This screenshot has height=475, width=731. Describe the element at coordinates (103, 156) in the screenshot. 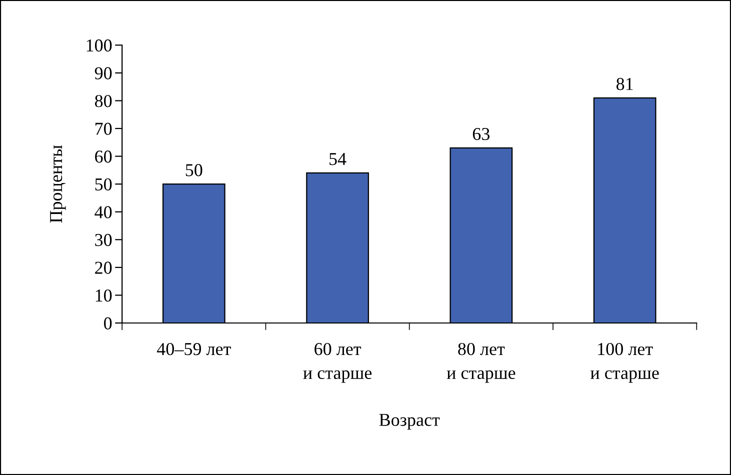

I see `y-tick-label: 60` at that location.